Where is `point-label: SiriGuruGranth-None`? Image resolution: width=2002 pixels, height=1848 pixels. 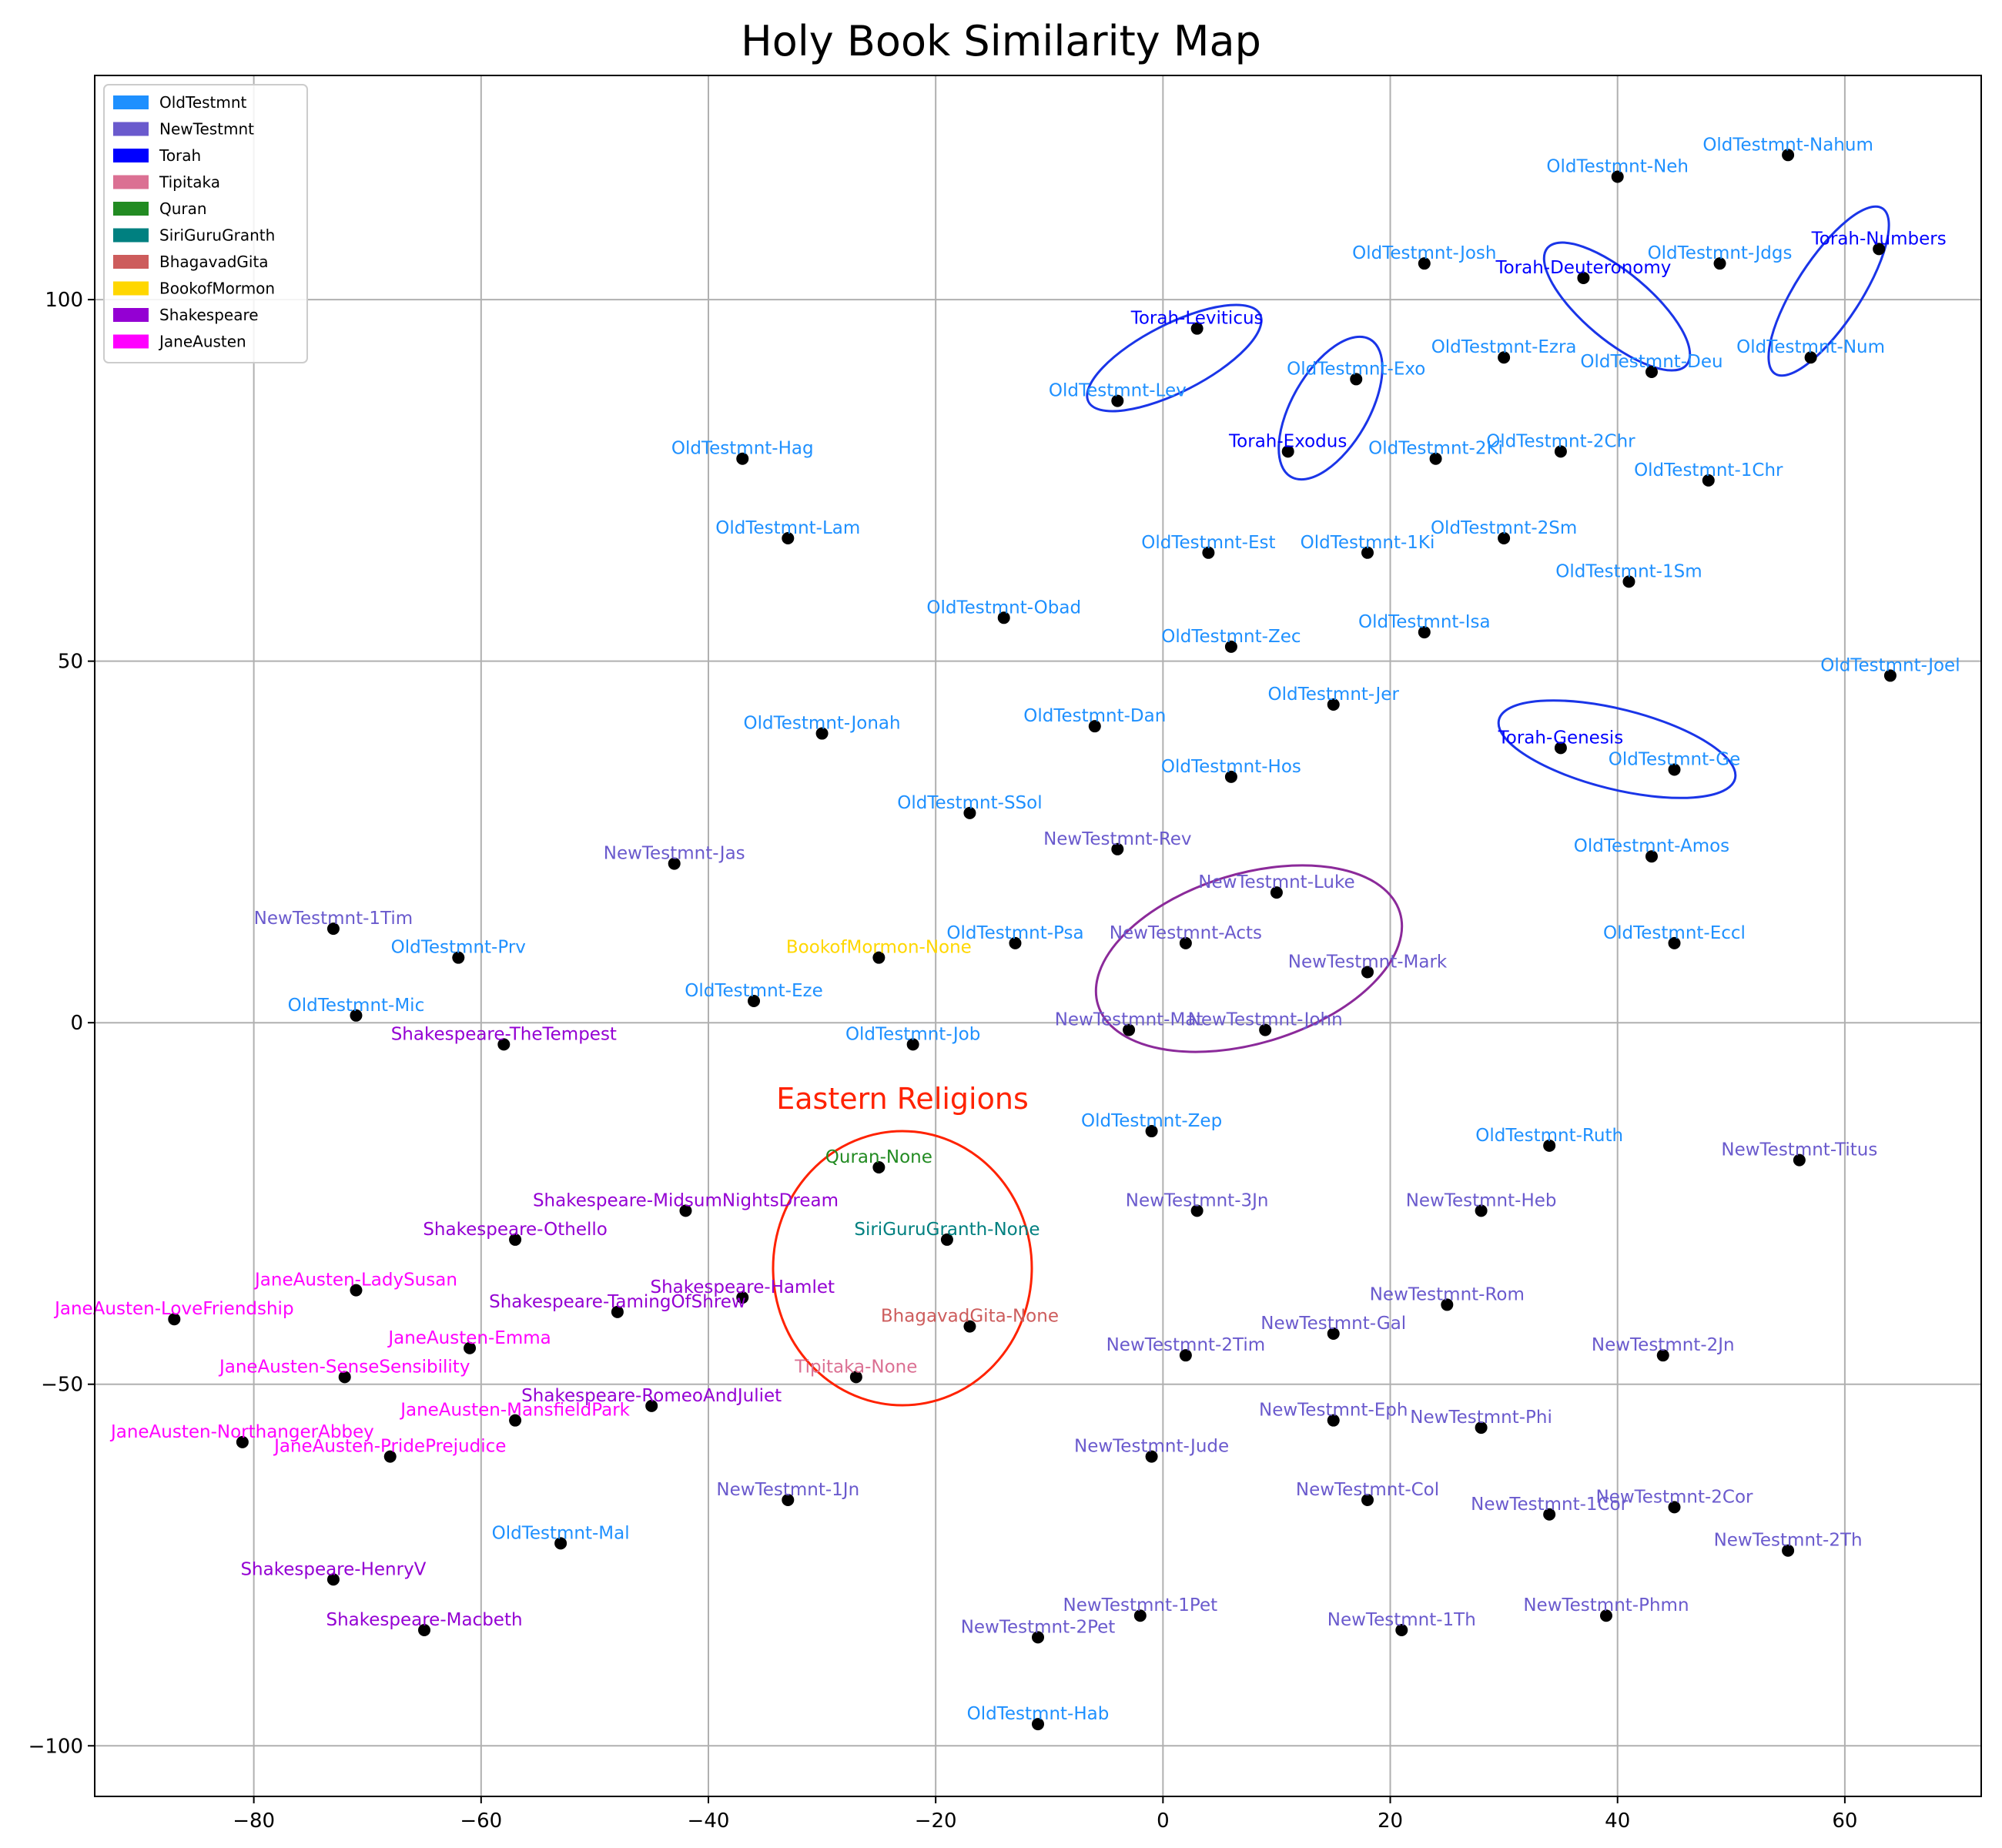 point-label: SiriGuruGranth-None is located at coordinates (947, 1230).